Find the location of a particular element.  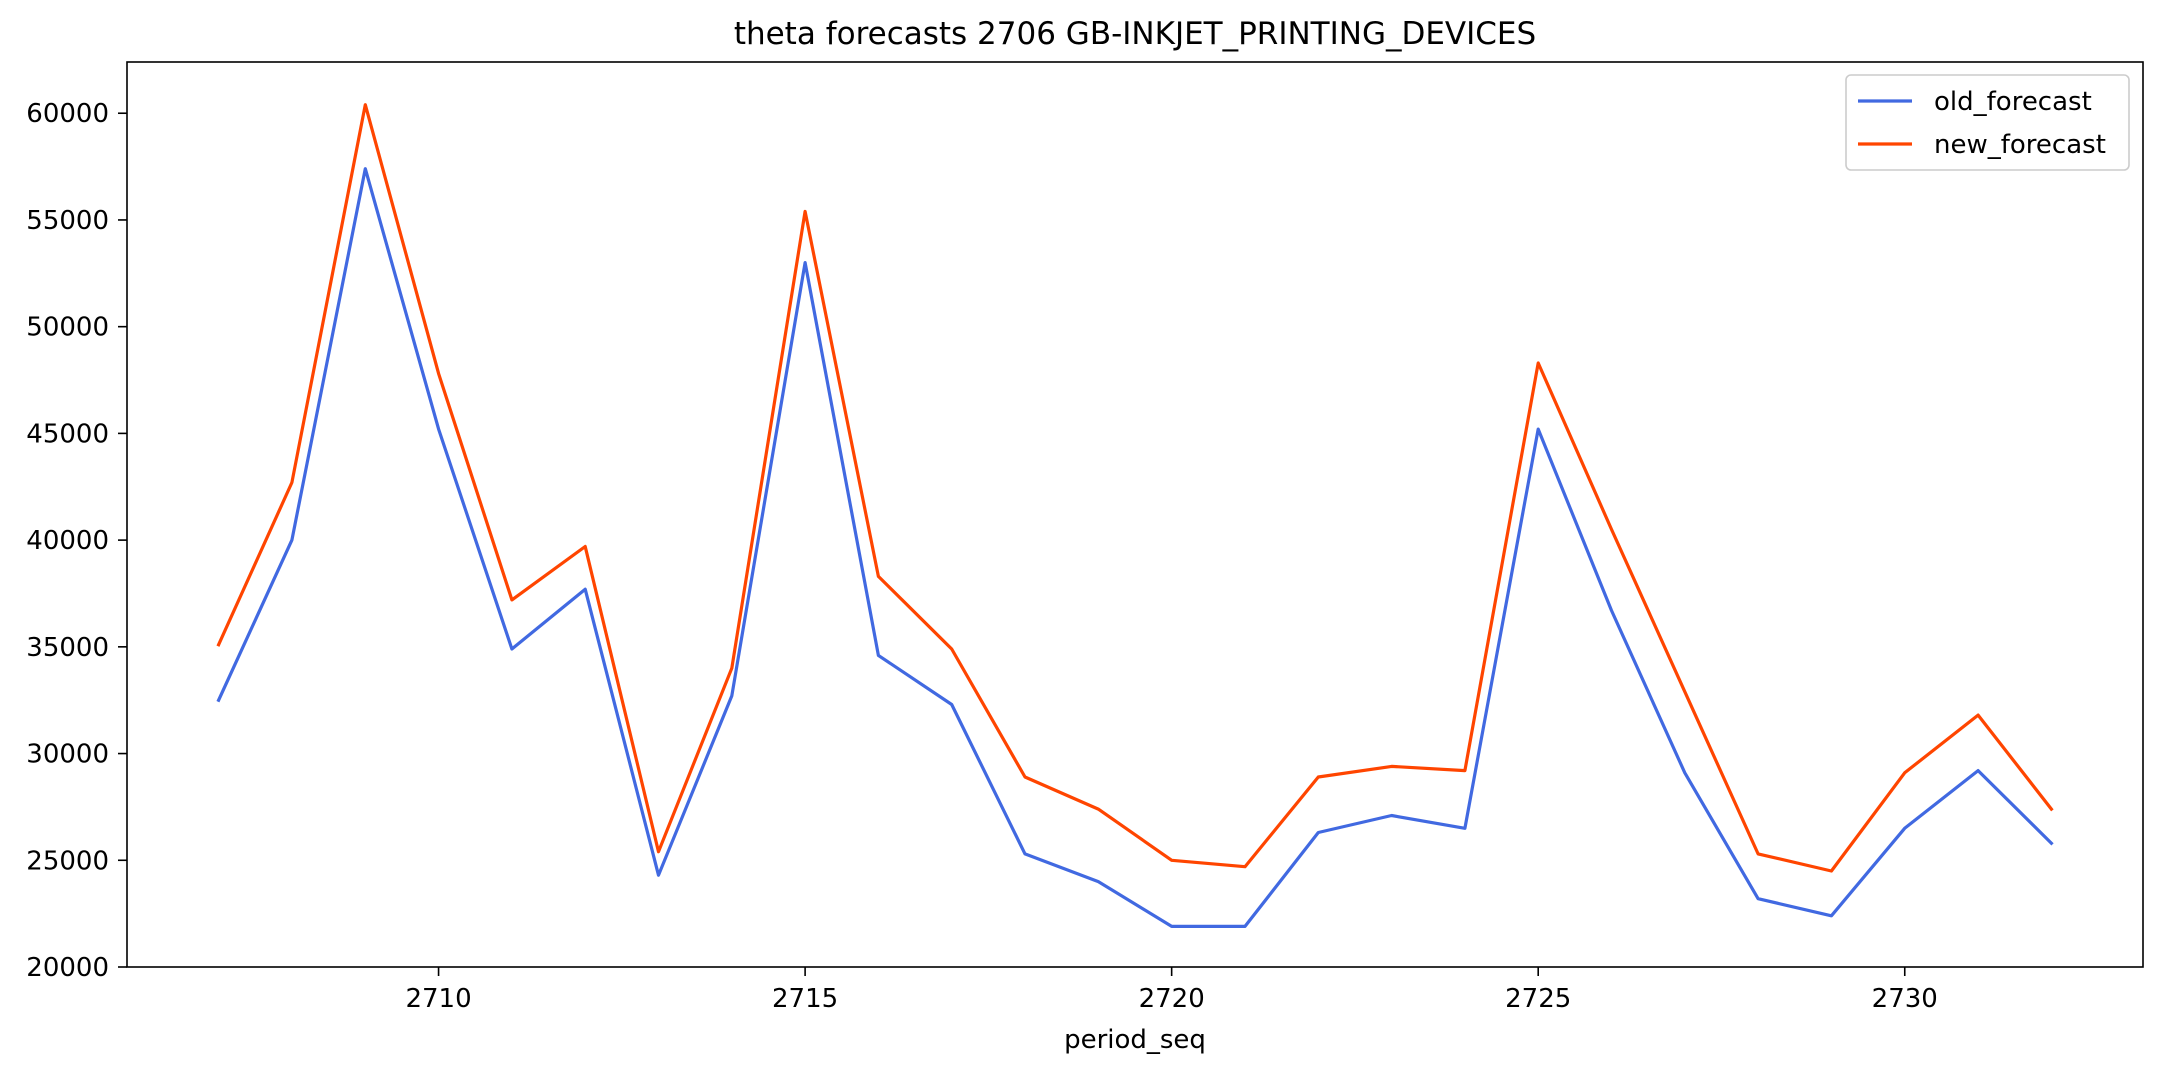

legend-box is located at coordinates (1987, 122).